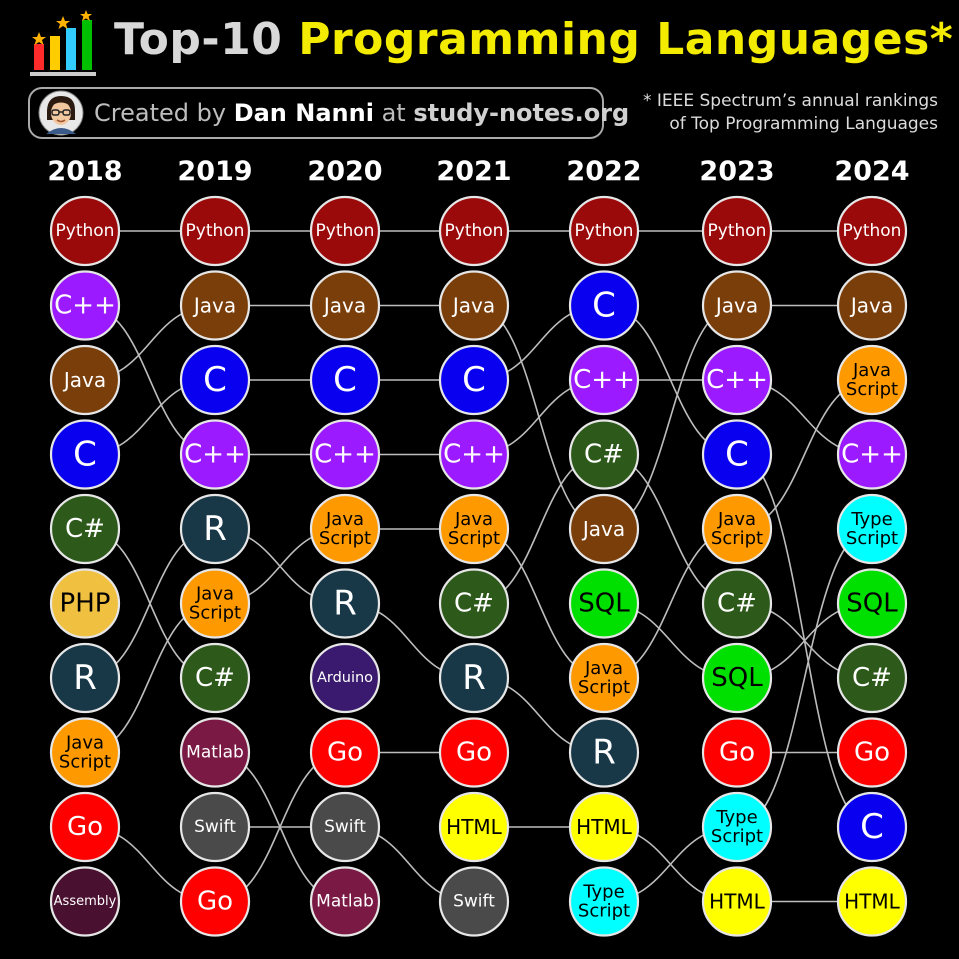 This screenshot has width=959, height=959. Describe the element at coordinates (474, 380) in the screenshot. I see `node-c-2021: C` at that location.